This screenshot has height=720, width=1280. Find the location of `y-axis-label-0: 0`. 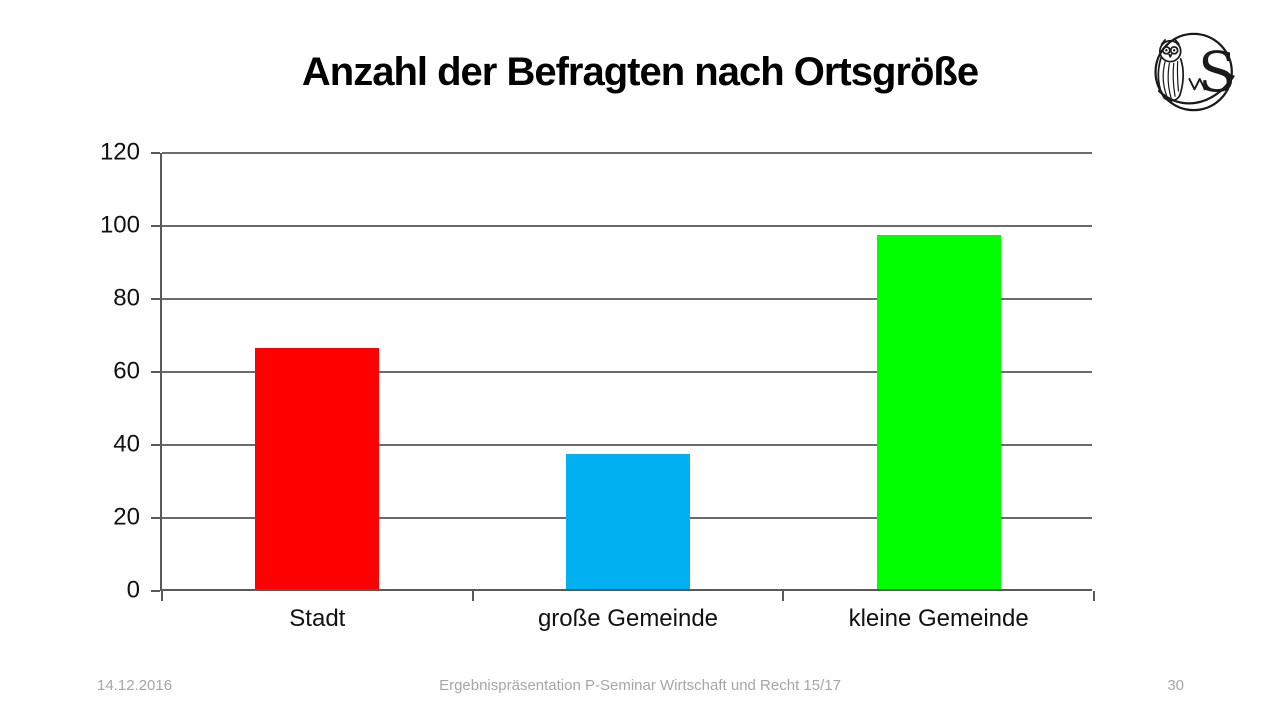

y-axis-label-0: 0 is located at coordinates (133, 590).